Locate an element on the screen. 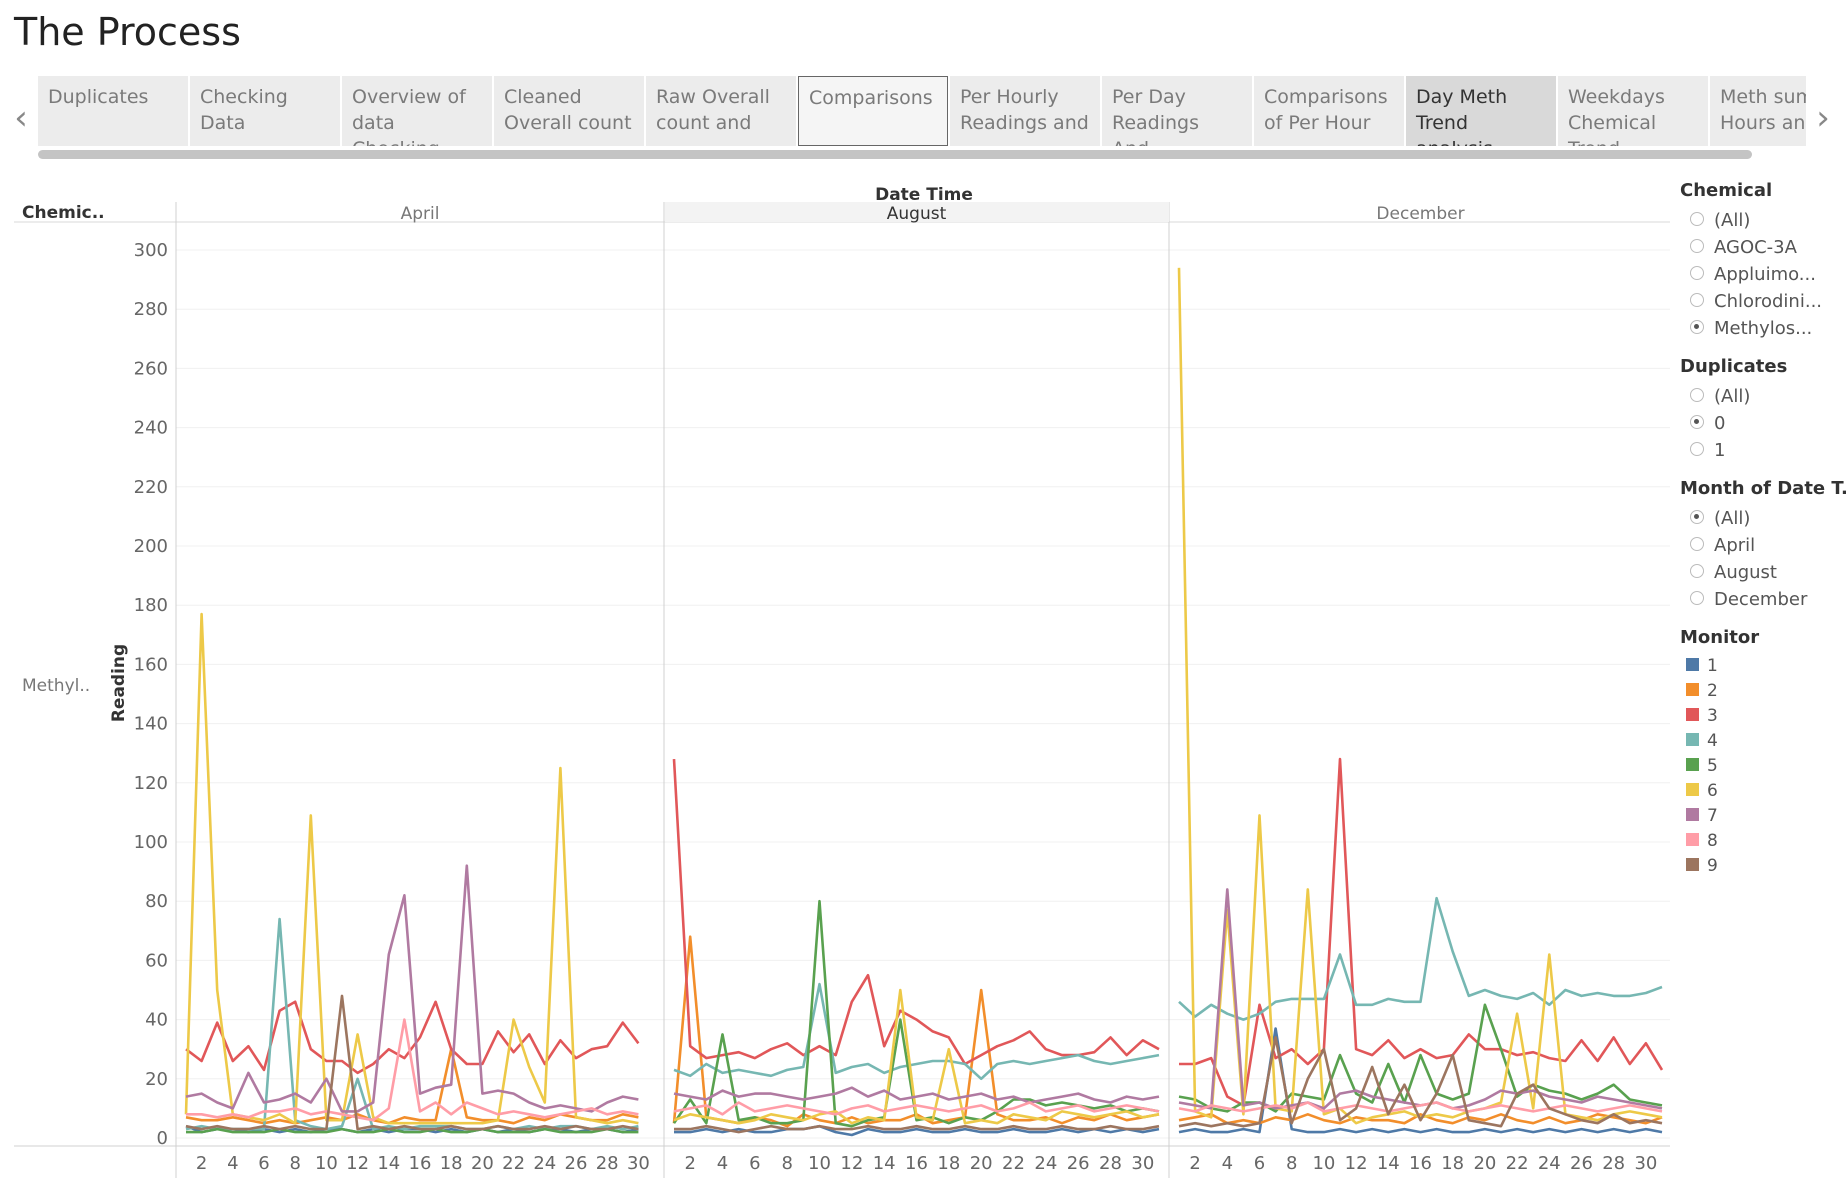  x-tick-label: 6 is located at coordinates (1259, 1163).